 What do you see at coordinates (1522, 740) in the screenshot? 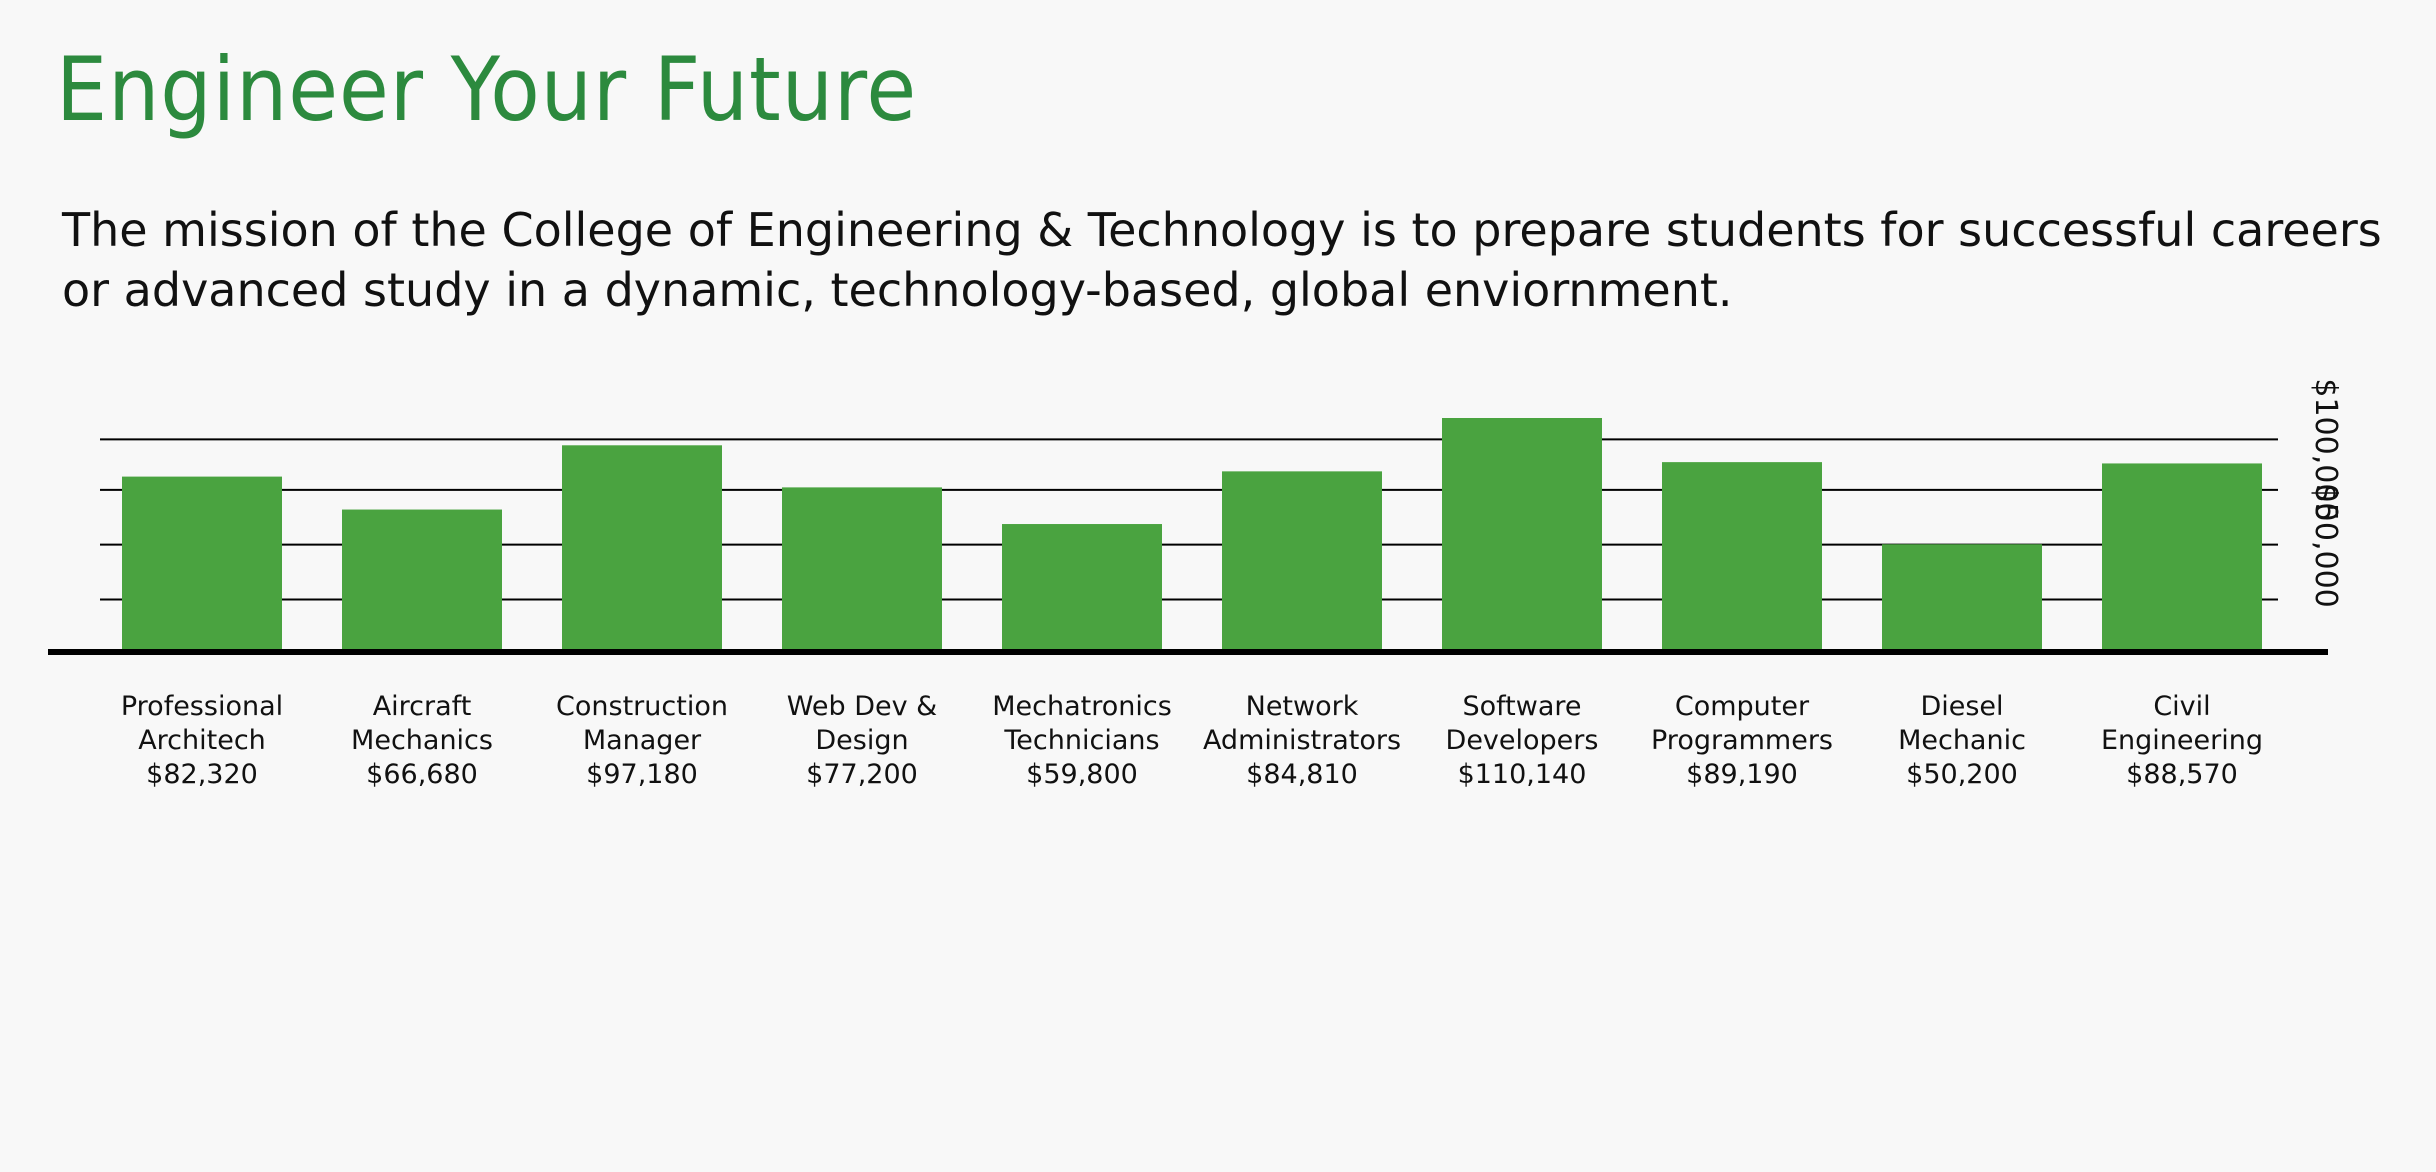
I see `category-label-line2-6: Developers` at bounding box center [1522, 740].